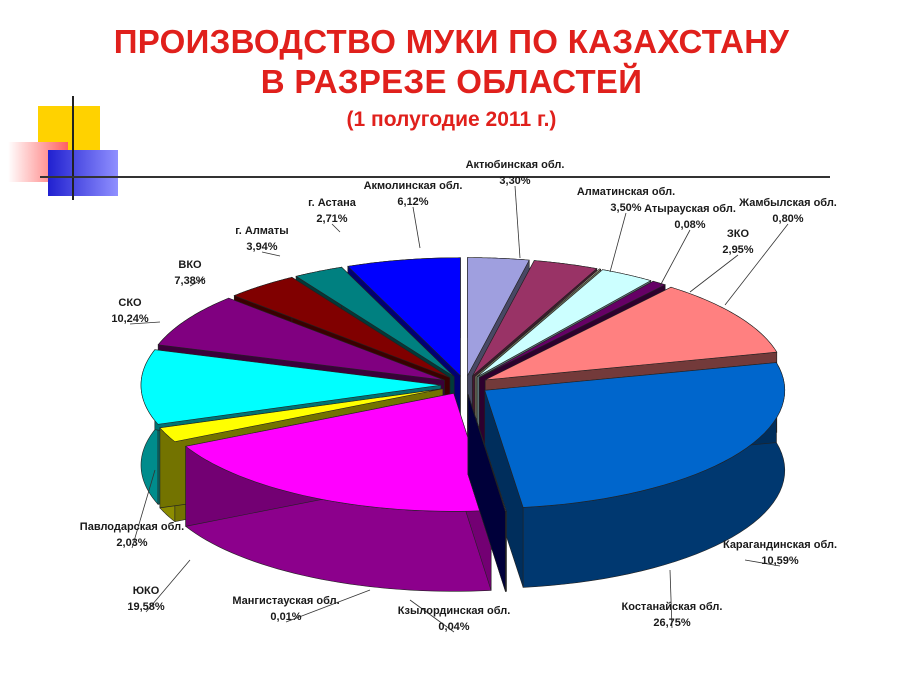 This screenshot has width=903, height=681. What do you see at coordinates (130, 319) in the screenshot?
I see `slice-value-11: 10,24%` at bounding box center [130, 319].